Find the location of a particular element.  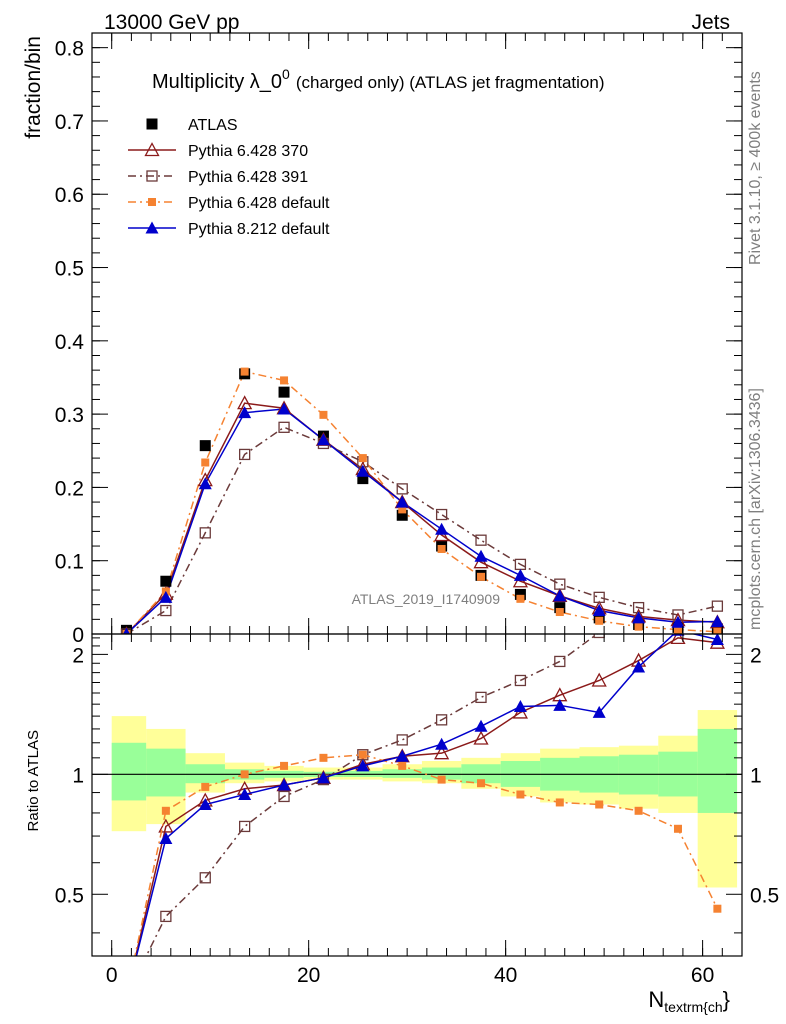

y-tick-label: 0.7 is located at coordinates (69, 122).